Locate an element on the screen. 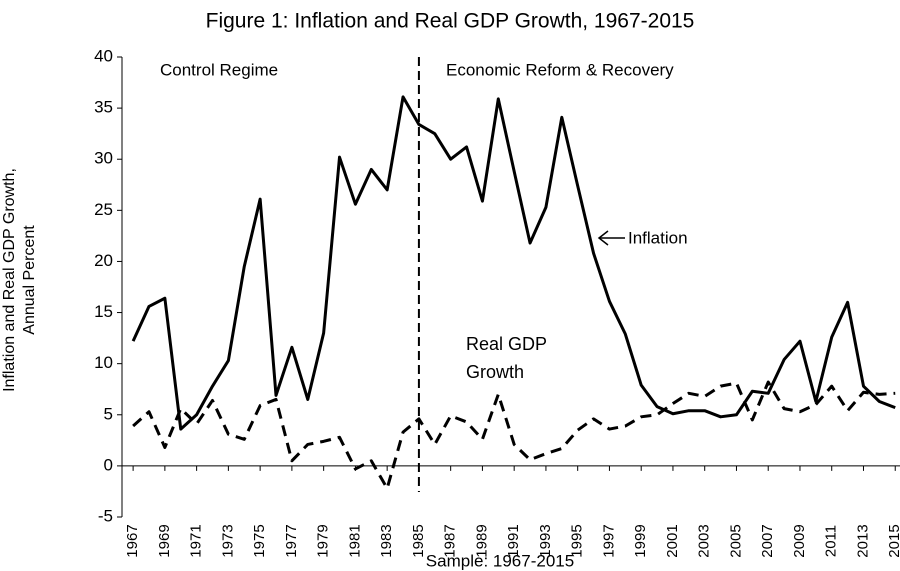 The height and width of the screenshot is (571, 900). y-tick-label: 10 is located at coordinates (103, 362).